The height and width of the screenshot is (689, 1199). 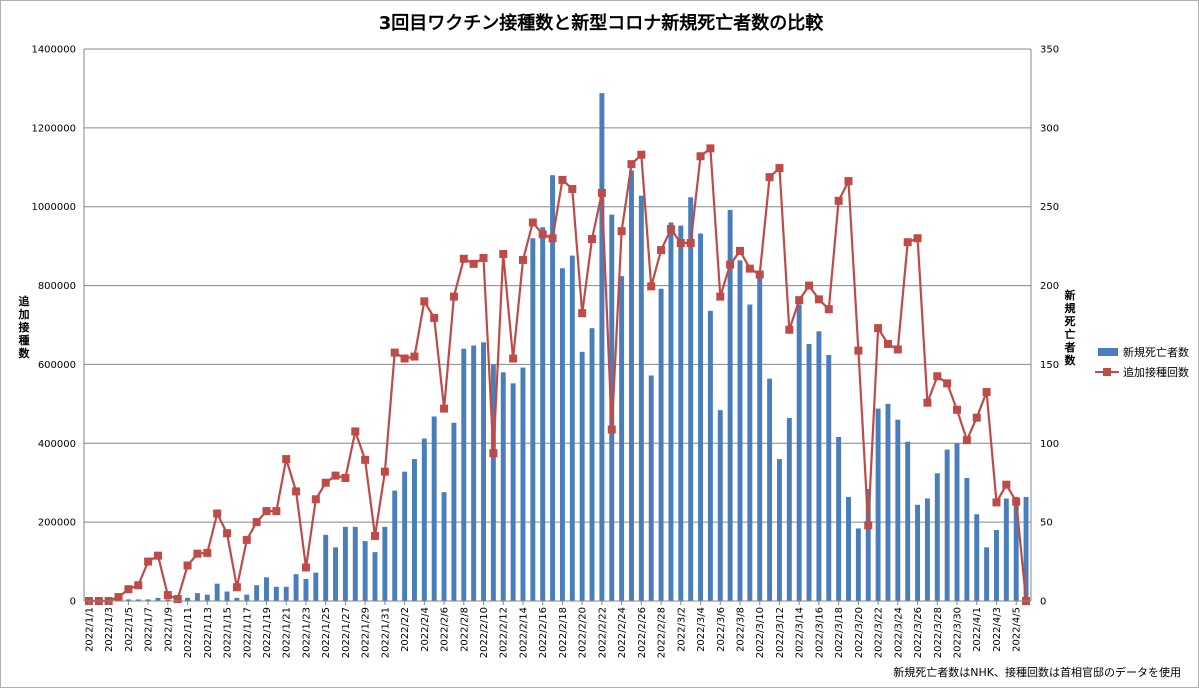 What do you see at coordinates (53, 128) in the screenshot?
I see `left-tick-label: 1200000` at bounding box center [53, 128].